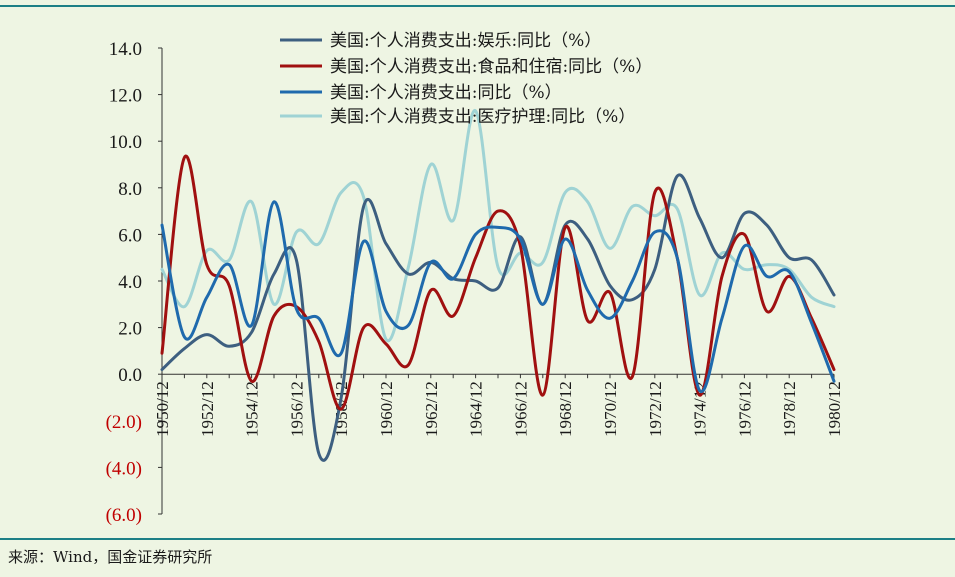 Image resolution: width=955 pixels, height=577 pixels. Describe the element at coordinates (789, 409) in the screenshot. I see `x-tick-label: 1978/12` at that location.